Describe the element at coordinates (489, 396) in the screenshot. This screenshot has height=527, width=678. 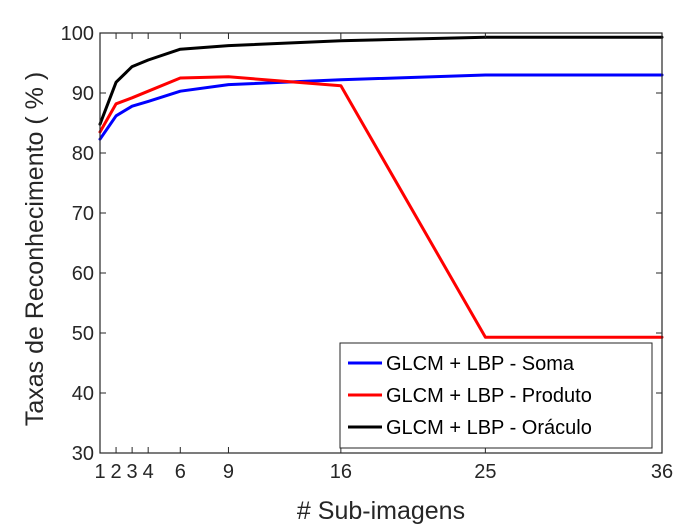
I see `legend-entry-2: GLCM + LBP - Produto` at that location.